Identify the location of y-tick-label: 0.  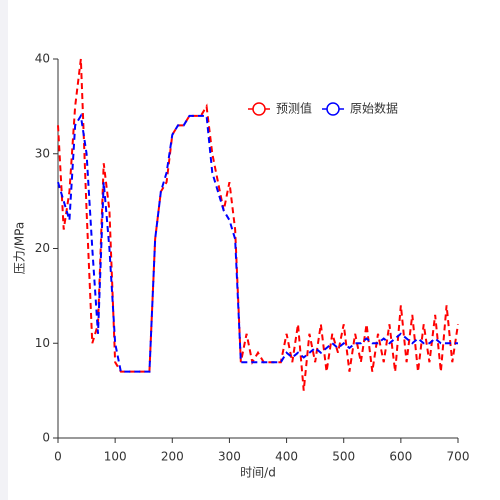
(46, 438).